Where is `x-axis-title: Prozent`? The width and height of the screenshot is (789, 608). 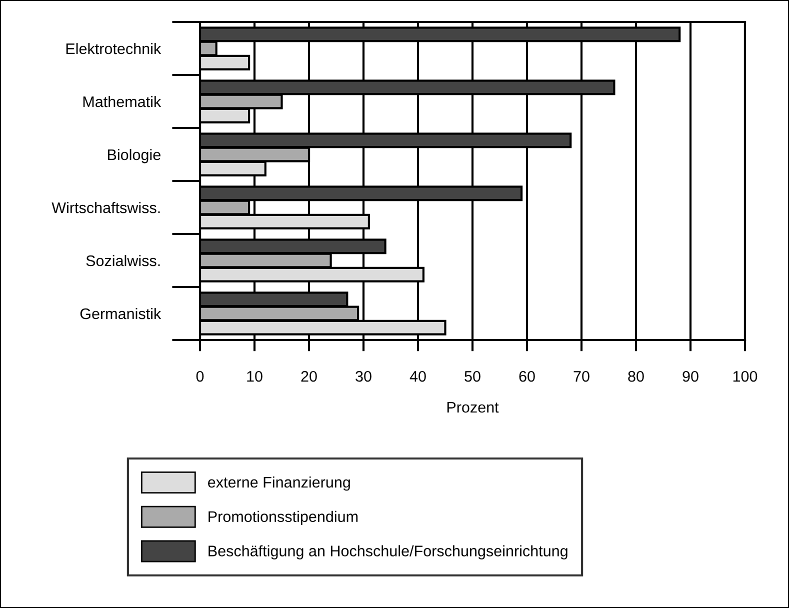 x-axis-title: Prozent is located at coordinates (473, 407).